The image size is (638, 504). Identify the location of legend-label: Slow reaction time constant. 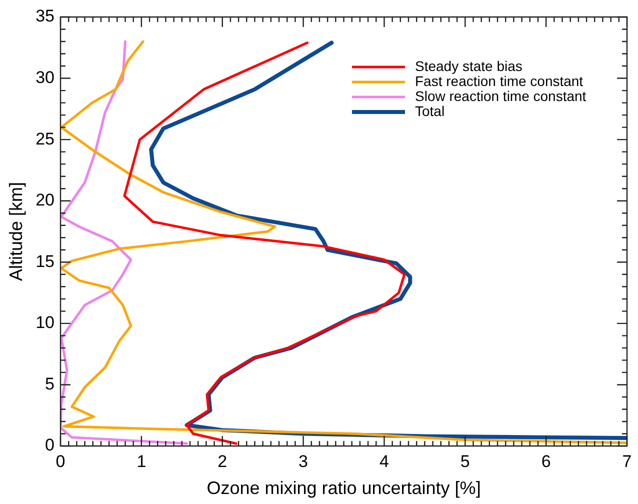
(500, 96).